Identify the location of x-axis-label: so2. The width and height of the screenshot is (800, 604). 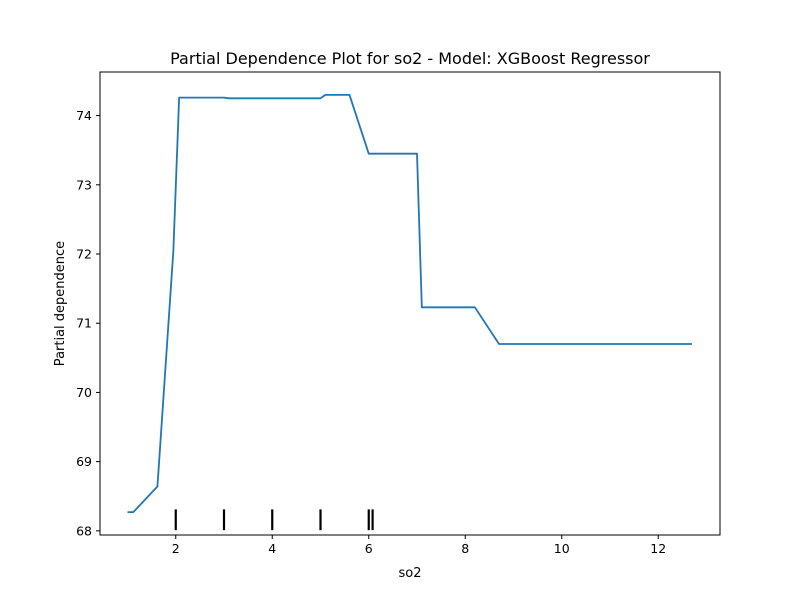
(410, 573).